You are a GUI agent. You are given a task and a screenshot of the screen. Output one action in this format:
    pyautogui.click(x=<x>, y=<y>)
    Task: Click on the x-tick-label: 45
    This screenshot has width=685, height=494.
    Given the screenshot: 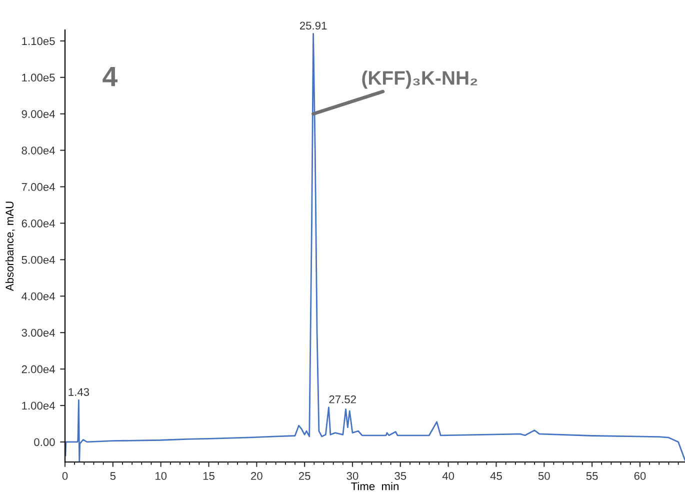 What is the action you would take?
    pyautogui.click(x=496, y=476)
    